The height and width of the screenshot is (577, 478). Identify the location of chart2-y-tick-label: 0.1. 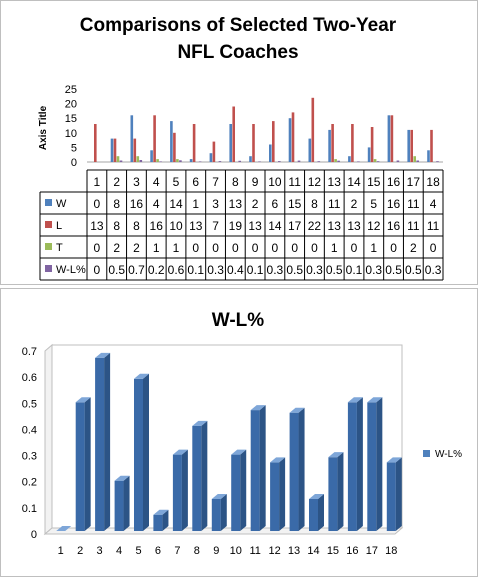
(29, 509).